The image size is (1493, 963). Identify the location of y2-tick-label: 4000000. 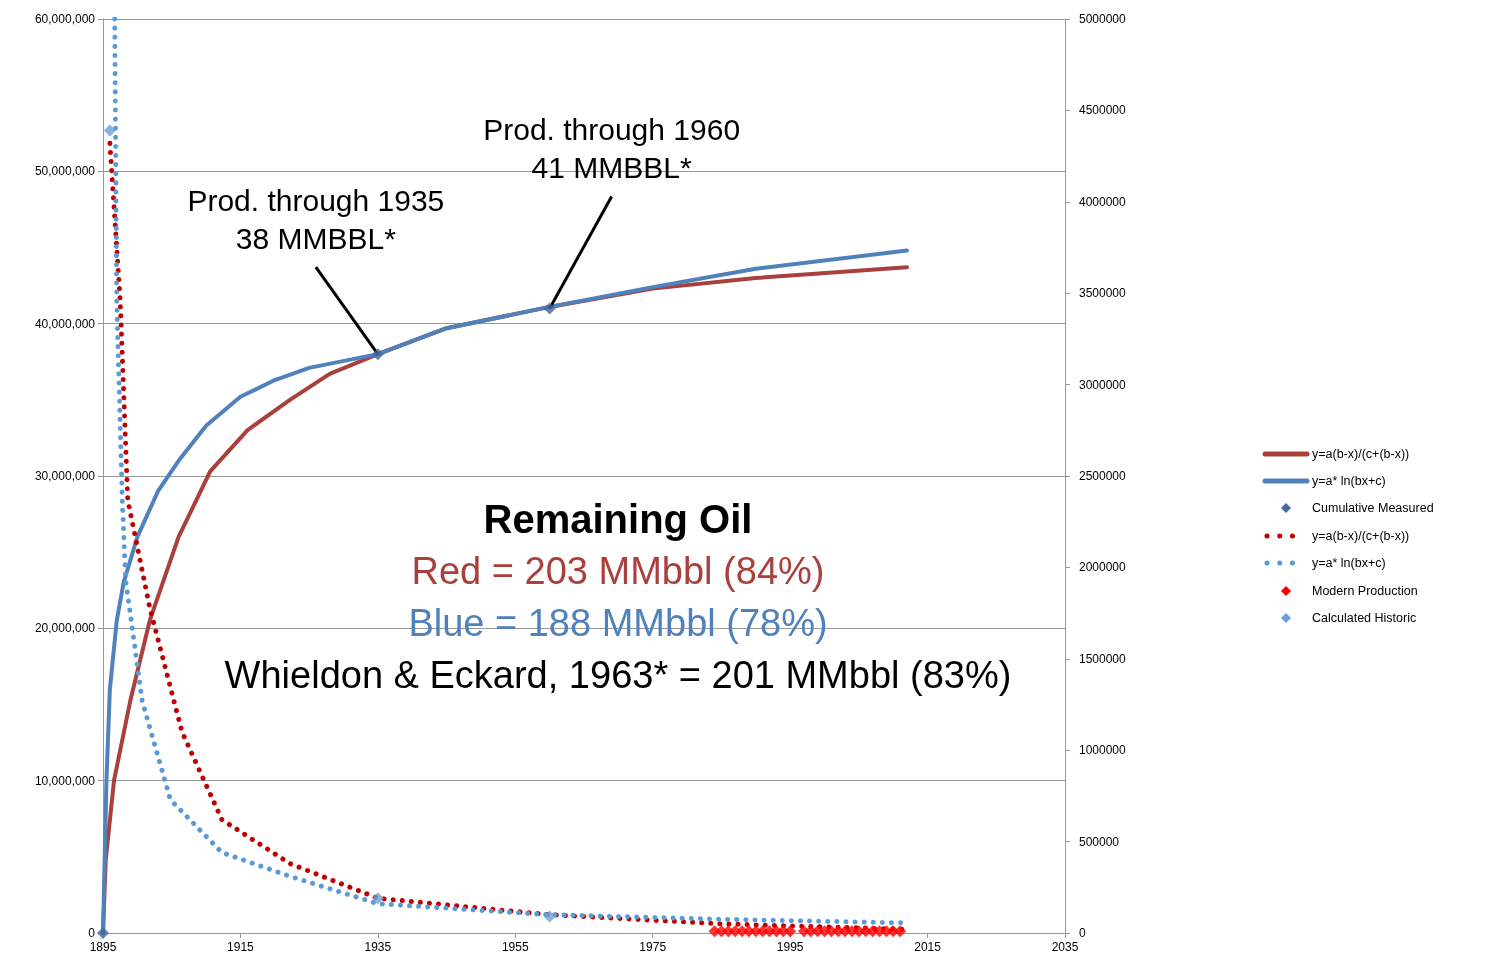
(1103, 201).